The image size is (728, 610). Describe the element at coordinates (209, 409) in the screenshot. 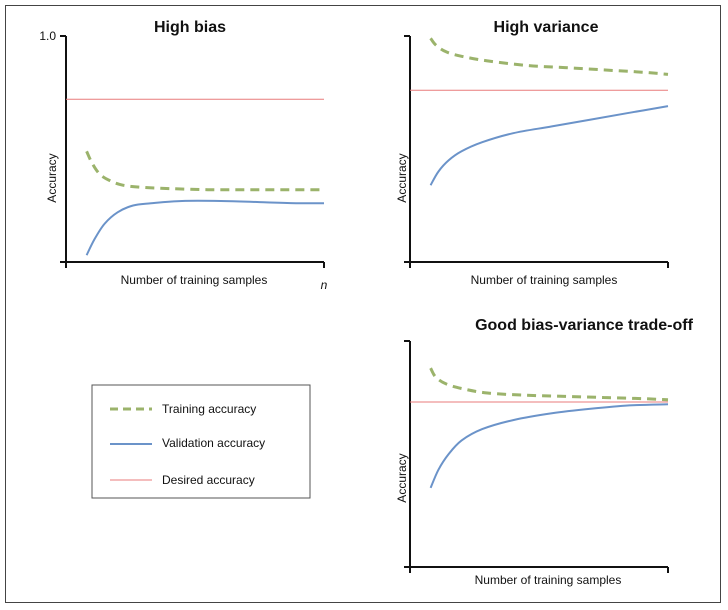

I see `legend-label-training: Training accuracy` at that location.